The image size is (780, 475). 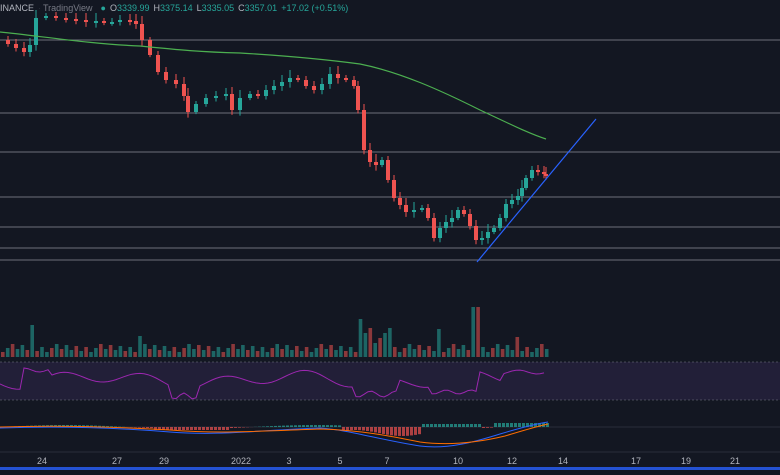 I want to click on circle-icon: ●, so click(x=103, y=8).